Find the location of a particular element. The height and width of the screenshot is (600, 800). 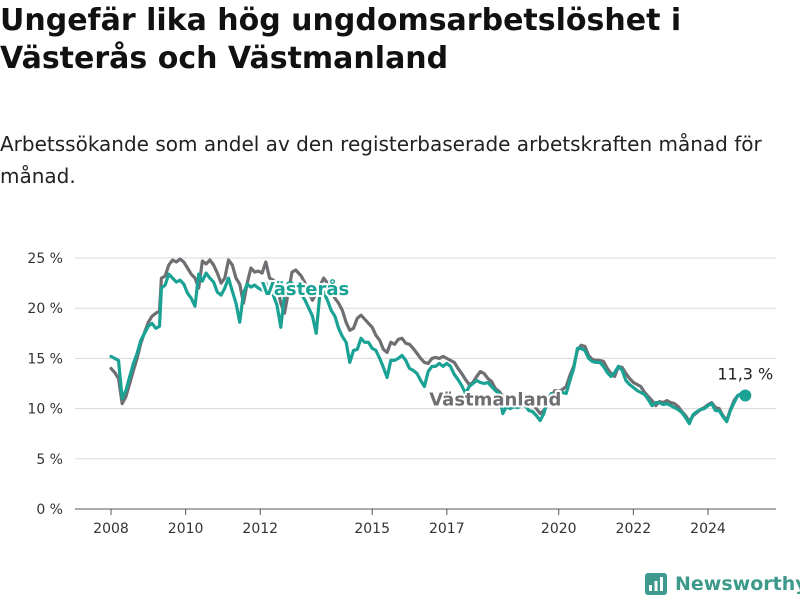

y-tick-label: 15 % is located at coordinates (45, 359).